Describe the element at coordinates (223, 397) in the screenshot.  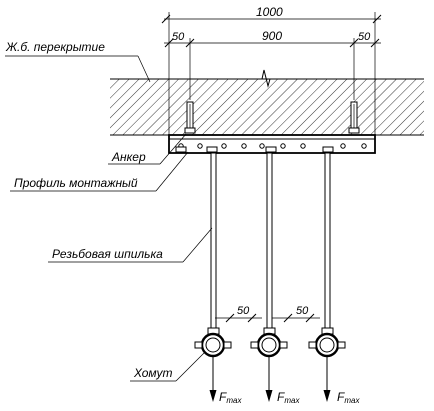
I see `load-symbol-1: F` at that location.